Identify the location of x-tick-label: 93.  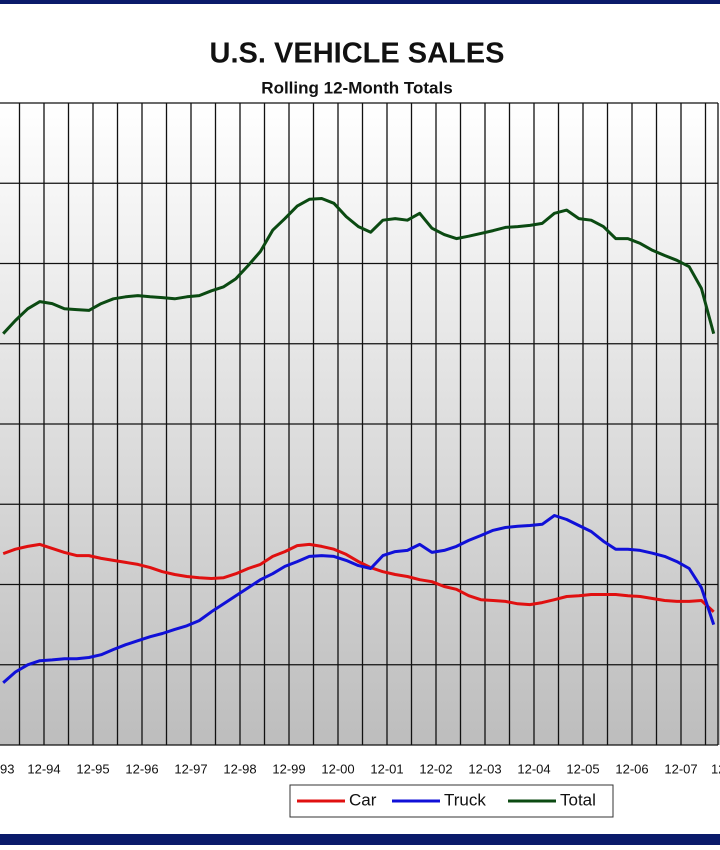
(7, 768).